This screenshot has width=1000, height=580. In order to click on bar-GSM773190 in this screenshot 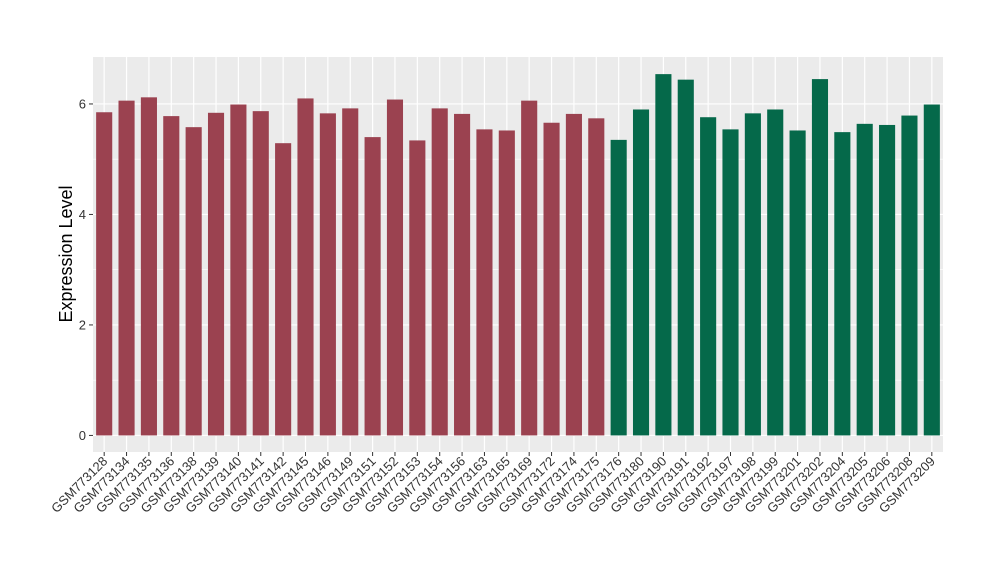, I will do `click(663, 255)`.